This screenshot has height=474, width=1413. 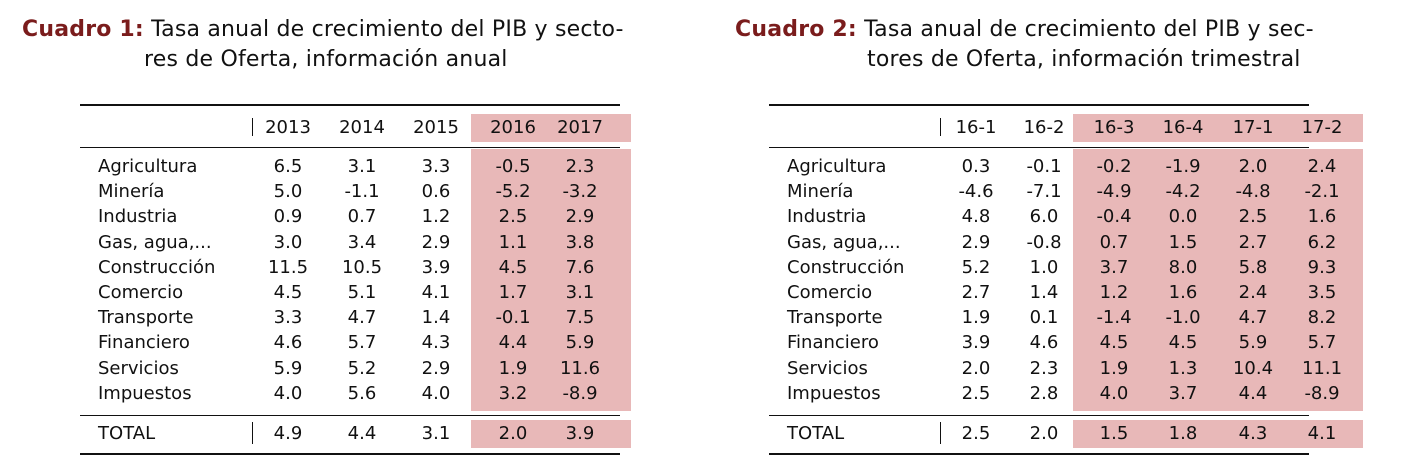 I want to click on table1-cell: 10.5, so click(x=362, y=267).